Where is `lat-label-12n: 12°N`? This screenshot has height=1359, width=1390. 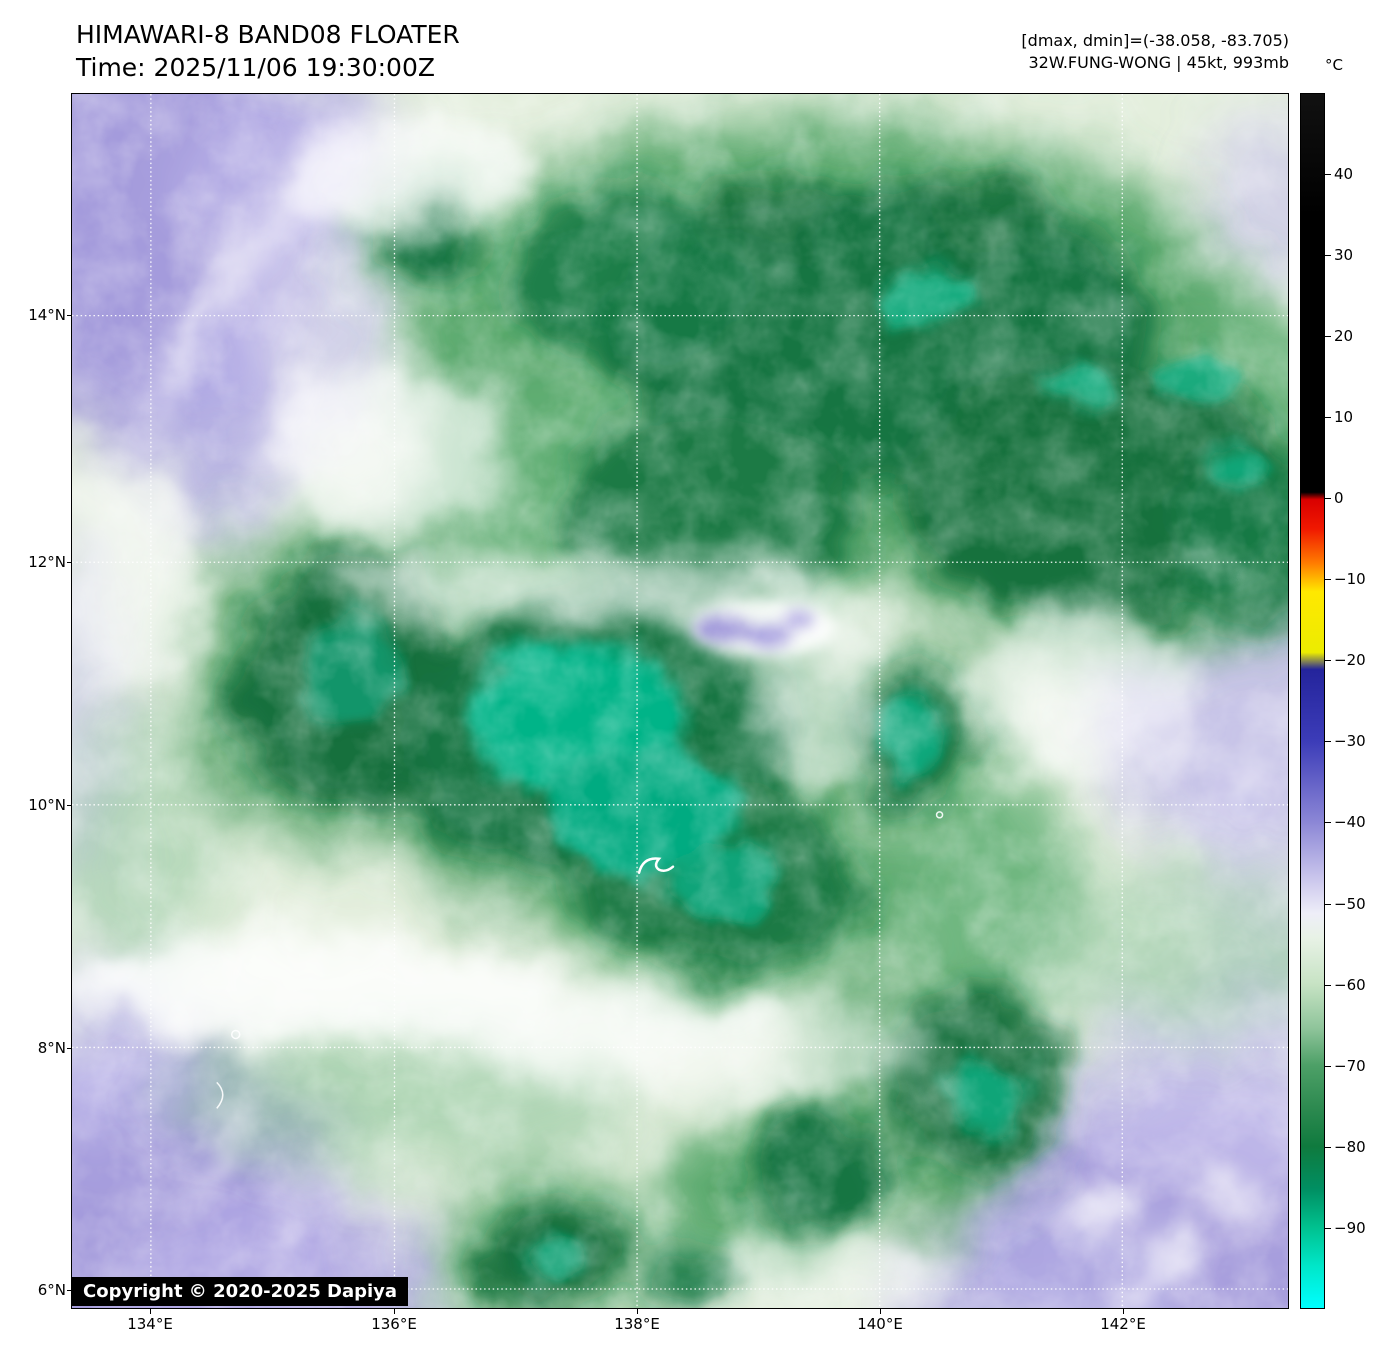 lat-label-12n: 12°N is located at coordinates (36, 562).